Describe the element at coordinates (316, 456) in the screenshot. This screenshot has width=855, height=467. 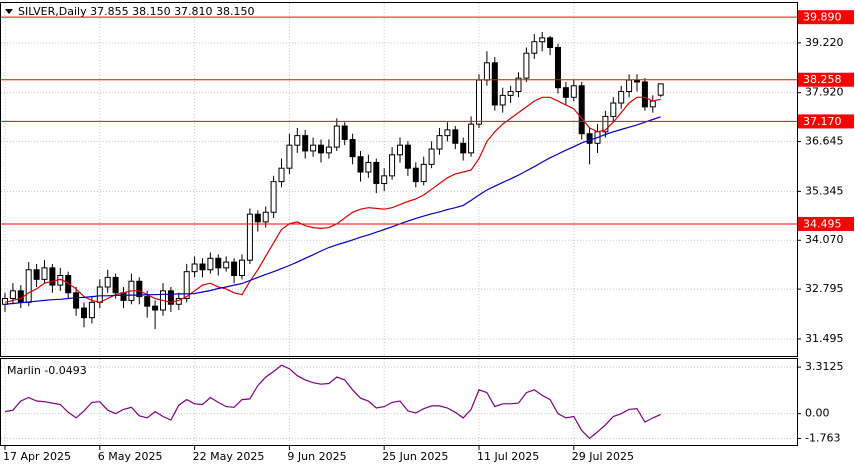
I see `x-tick-label: 9 Jun 2025` at that location.